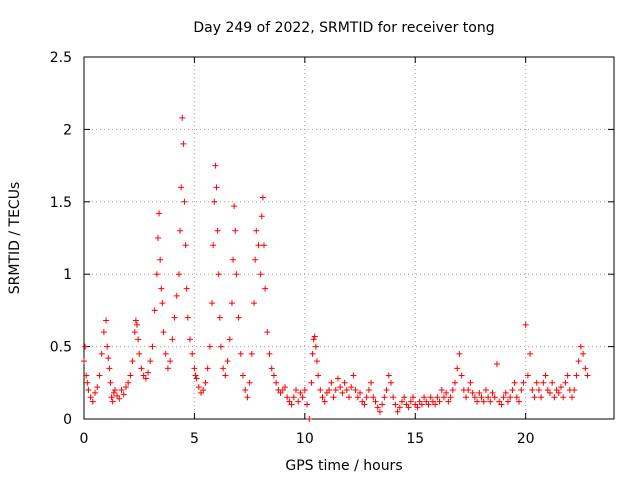  What do you see at coordinates (526, 439) in the screenshot?
I see `x-tick-label: 20` at bounding box center [526, 439].